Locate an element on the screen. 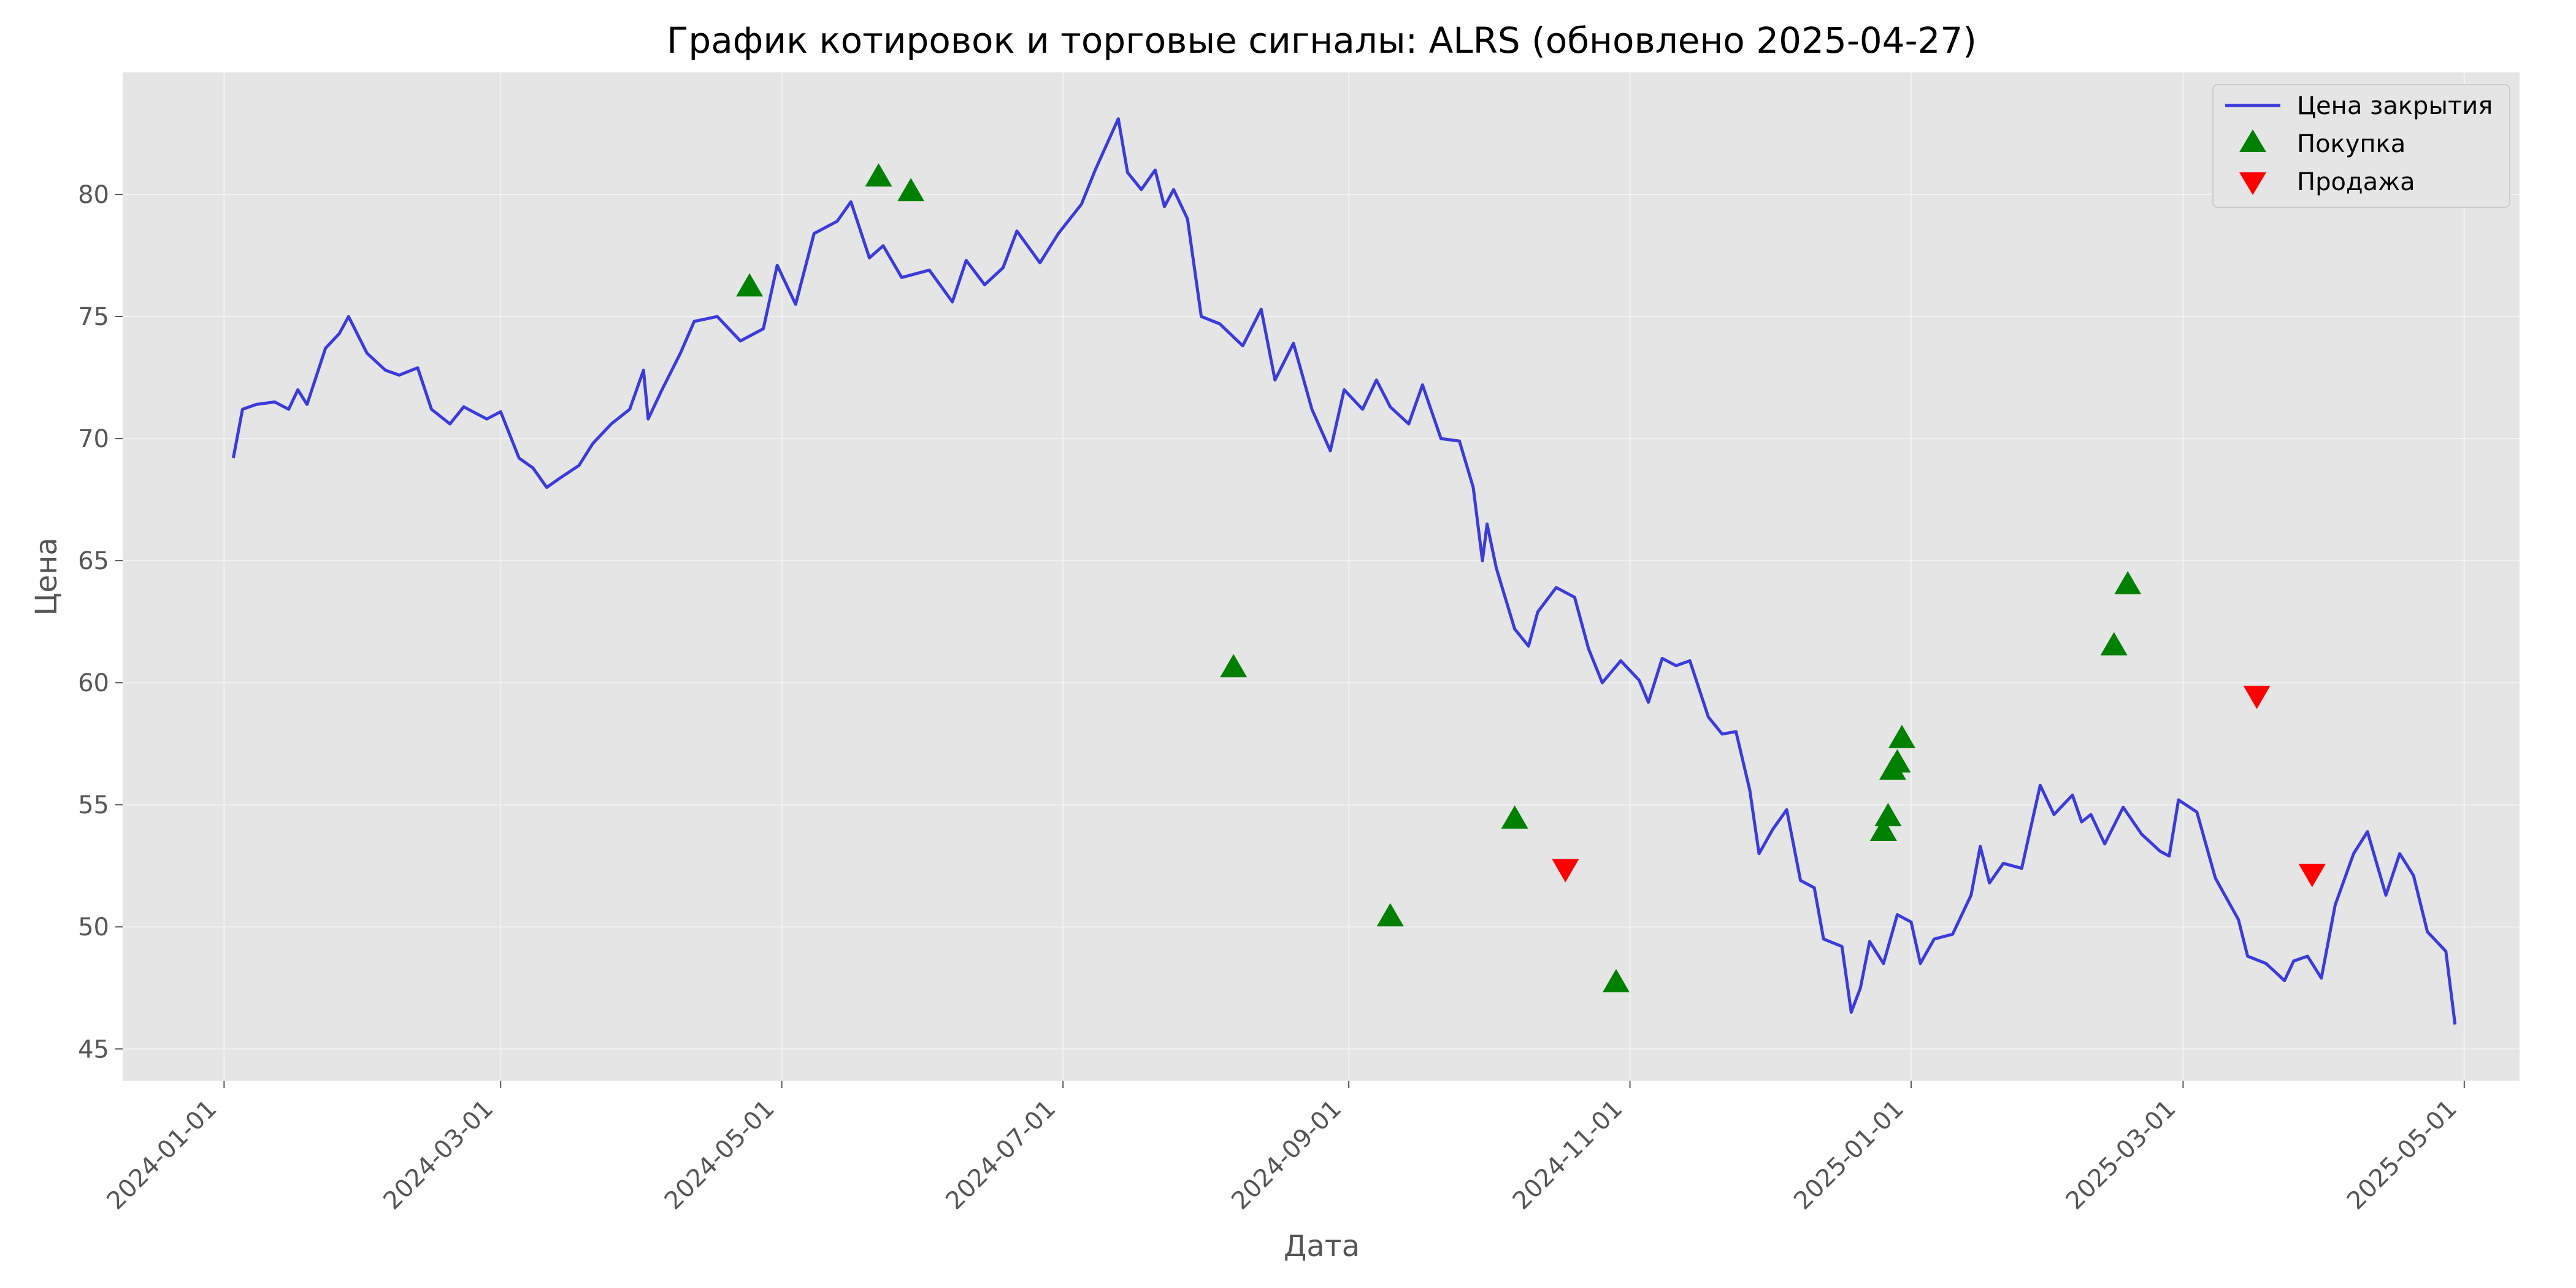 The height and width of the screenshot is (1288, 2576). legend-entry-price: Цена закрытия is located at coordinates (2395, 106).